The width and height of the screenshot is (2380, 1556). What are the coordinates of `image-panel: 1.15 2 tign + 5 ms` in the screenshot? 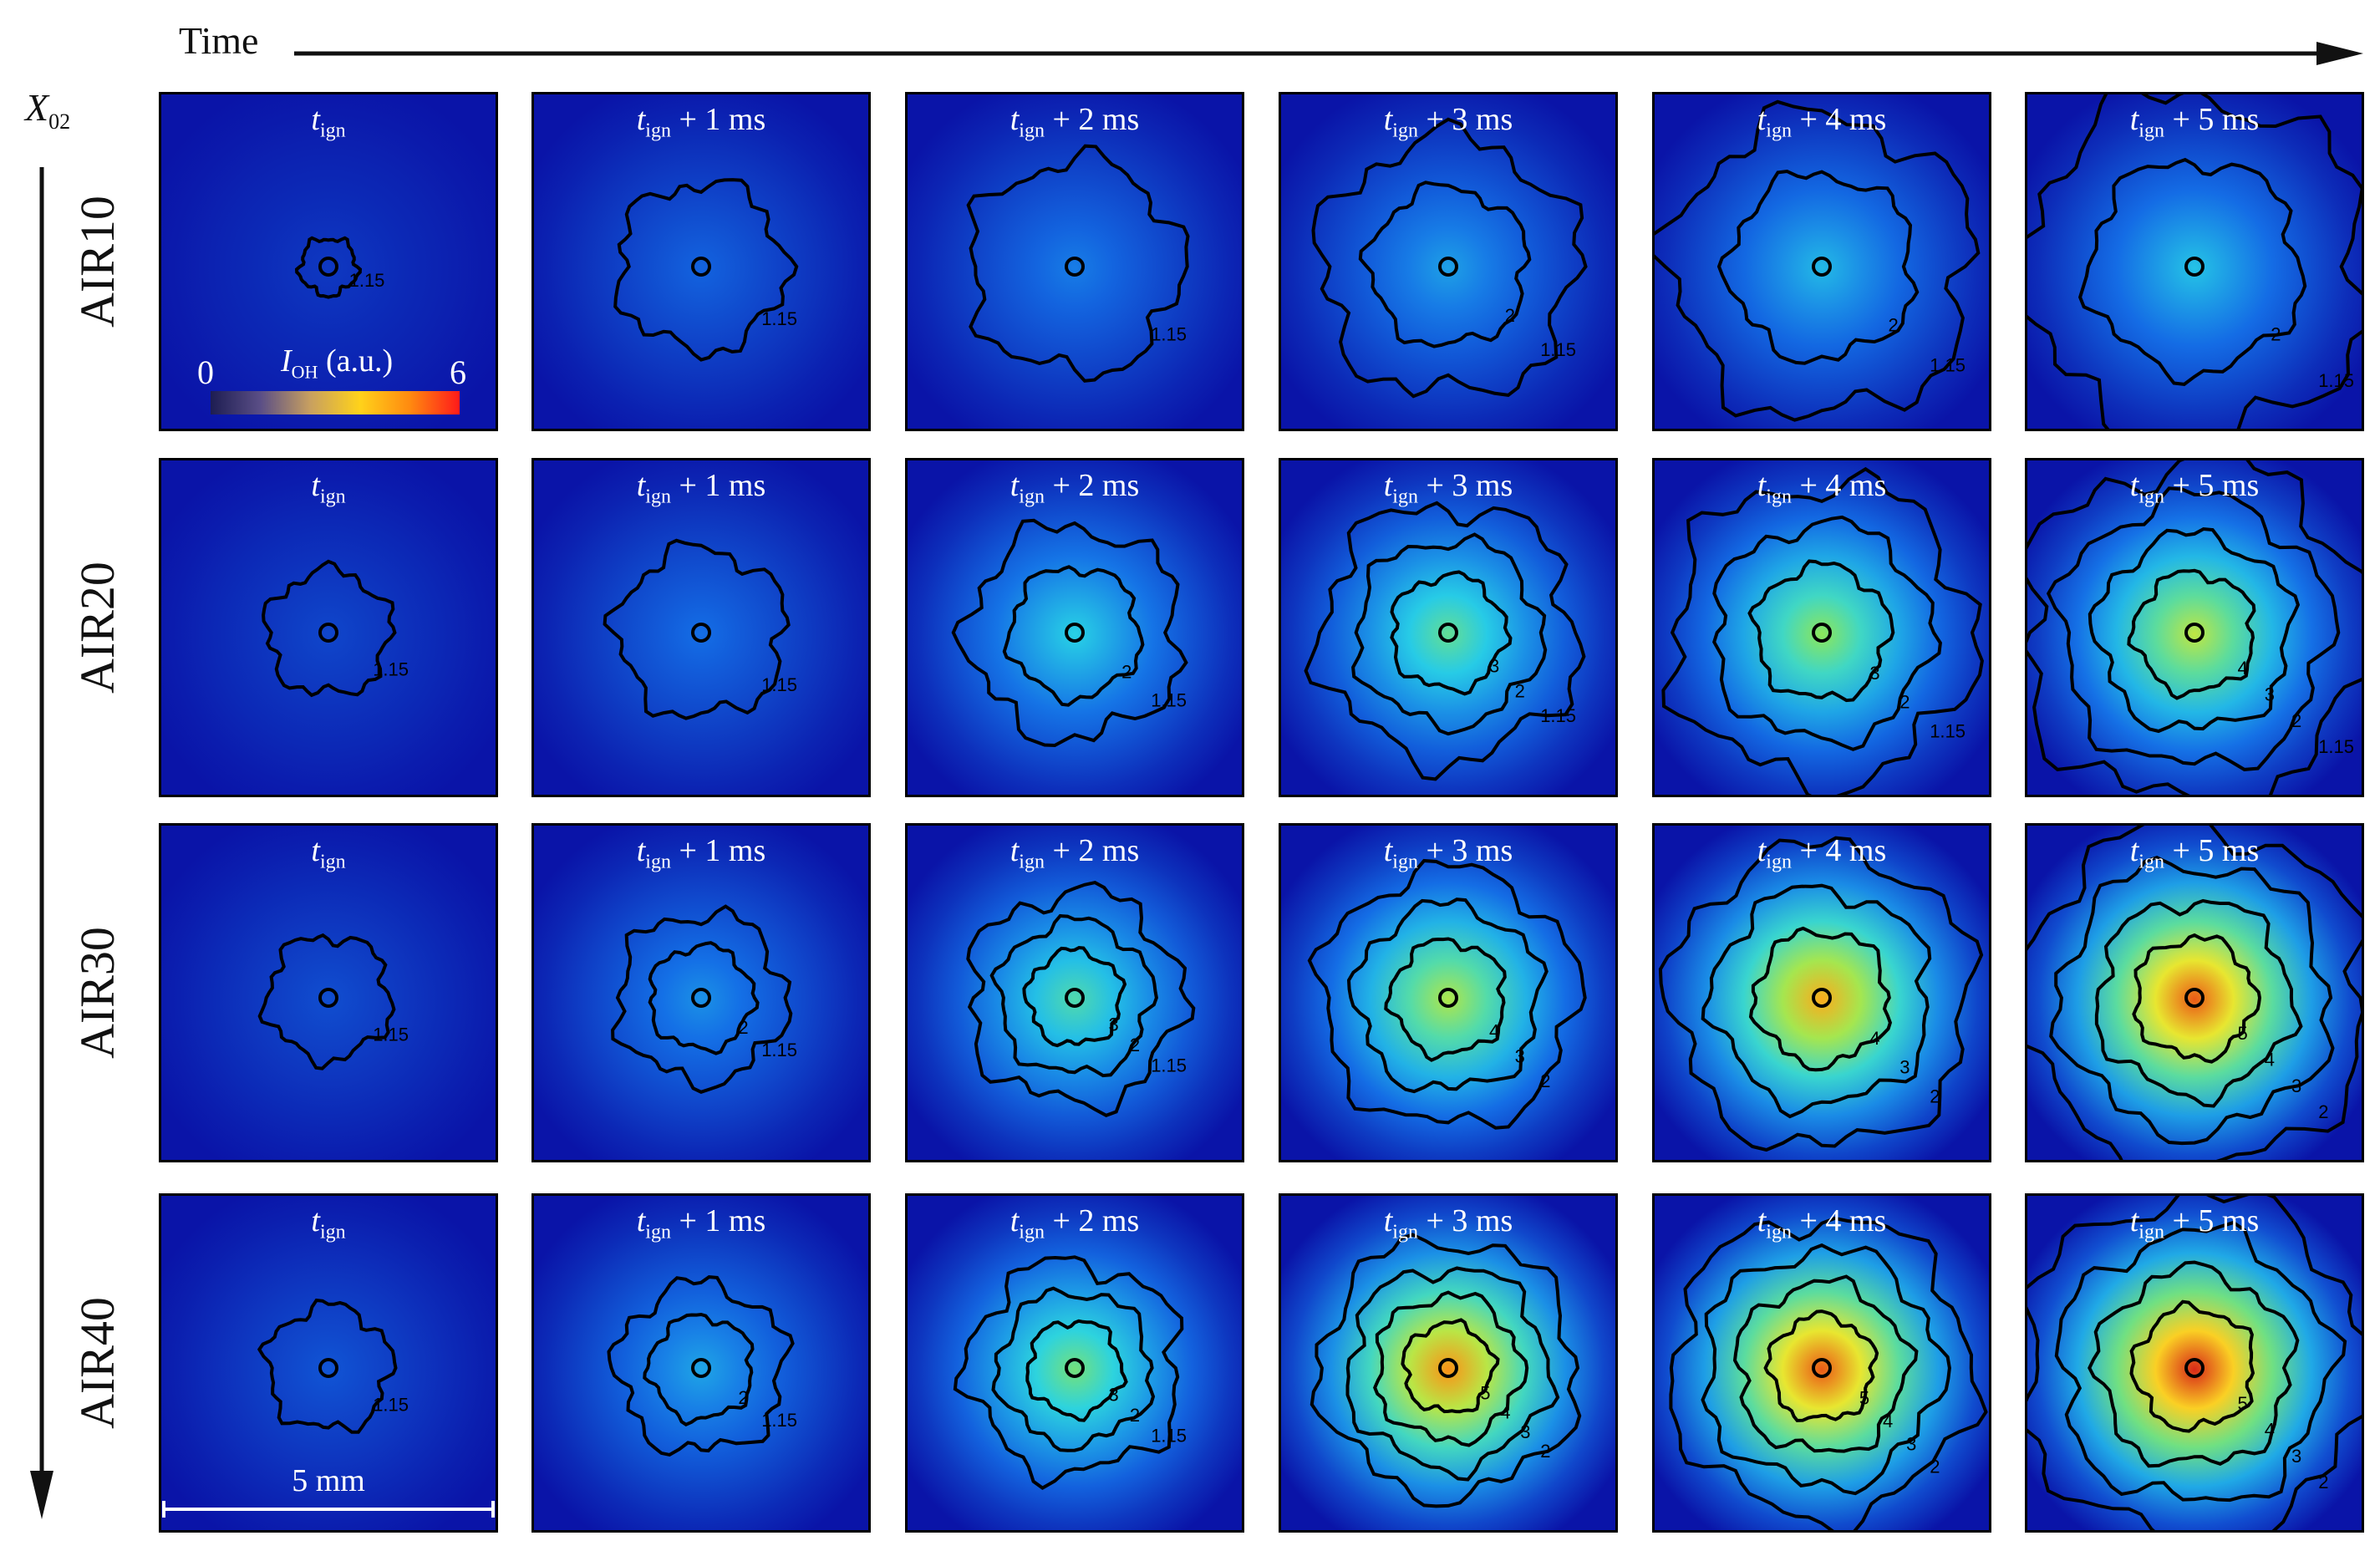 It's located at (2194, 261).